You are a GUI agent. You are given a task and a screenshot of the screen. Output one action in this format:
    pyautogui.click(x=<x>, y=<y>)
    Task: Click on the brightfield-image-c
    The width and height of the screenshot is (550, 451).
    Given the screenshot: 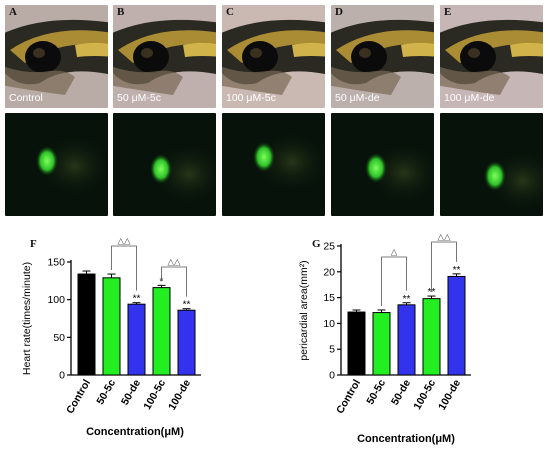 What is the action you would take?
    pyautogui.click(x=273, y=56)
    